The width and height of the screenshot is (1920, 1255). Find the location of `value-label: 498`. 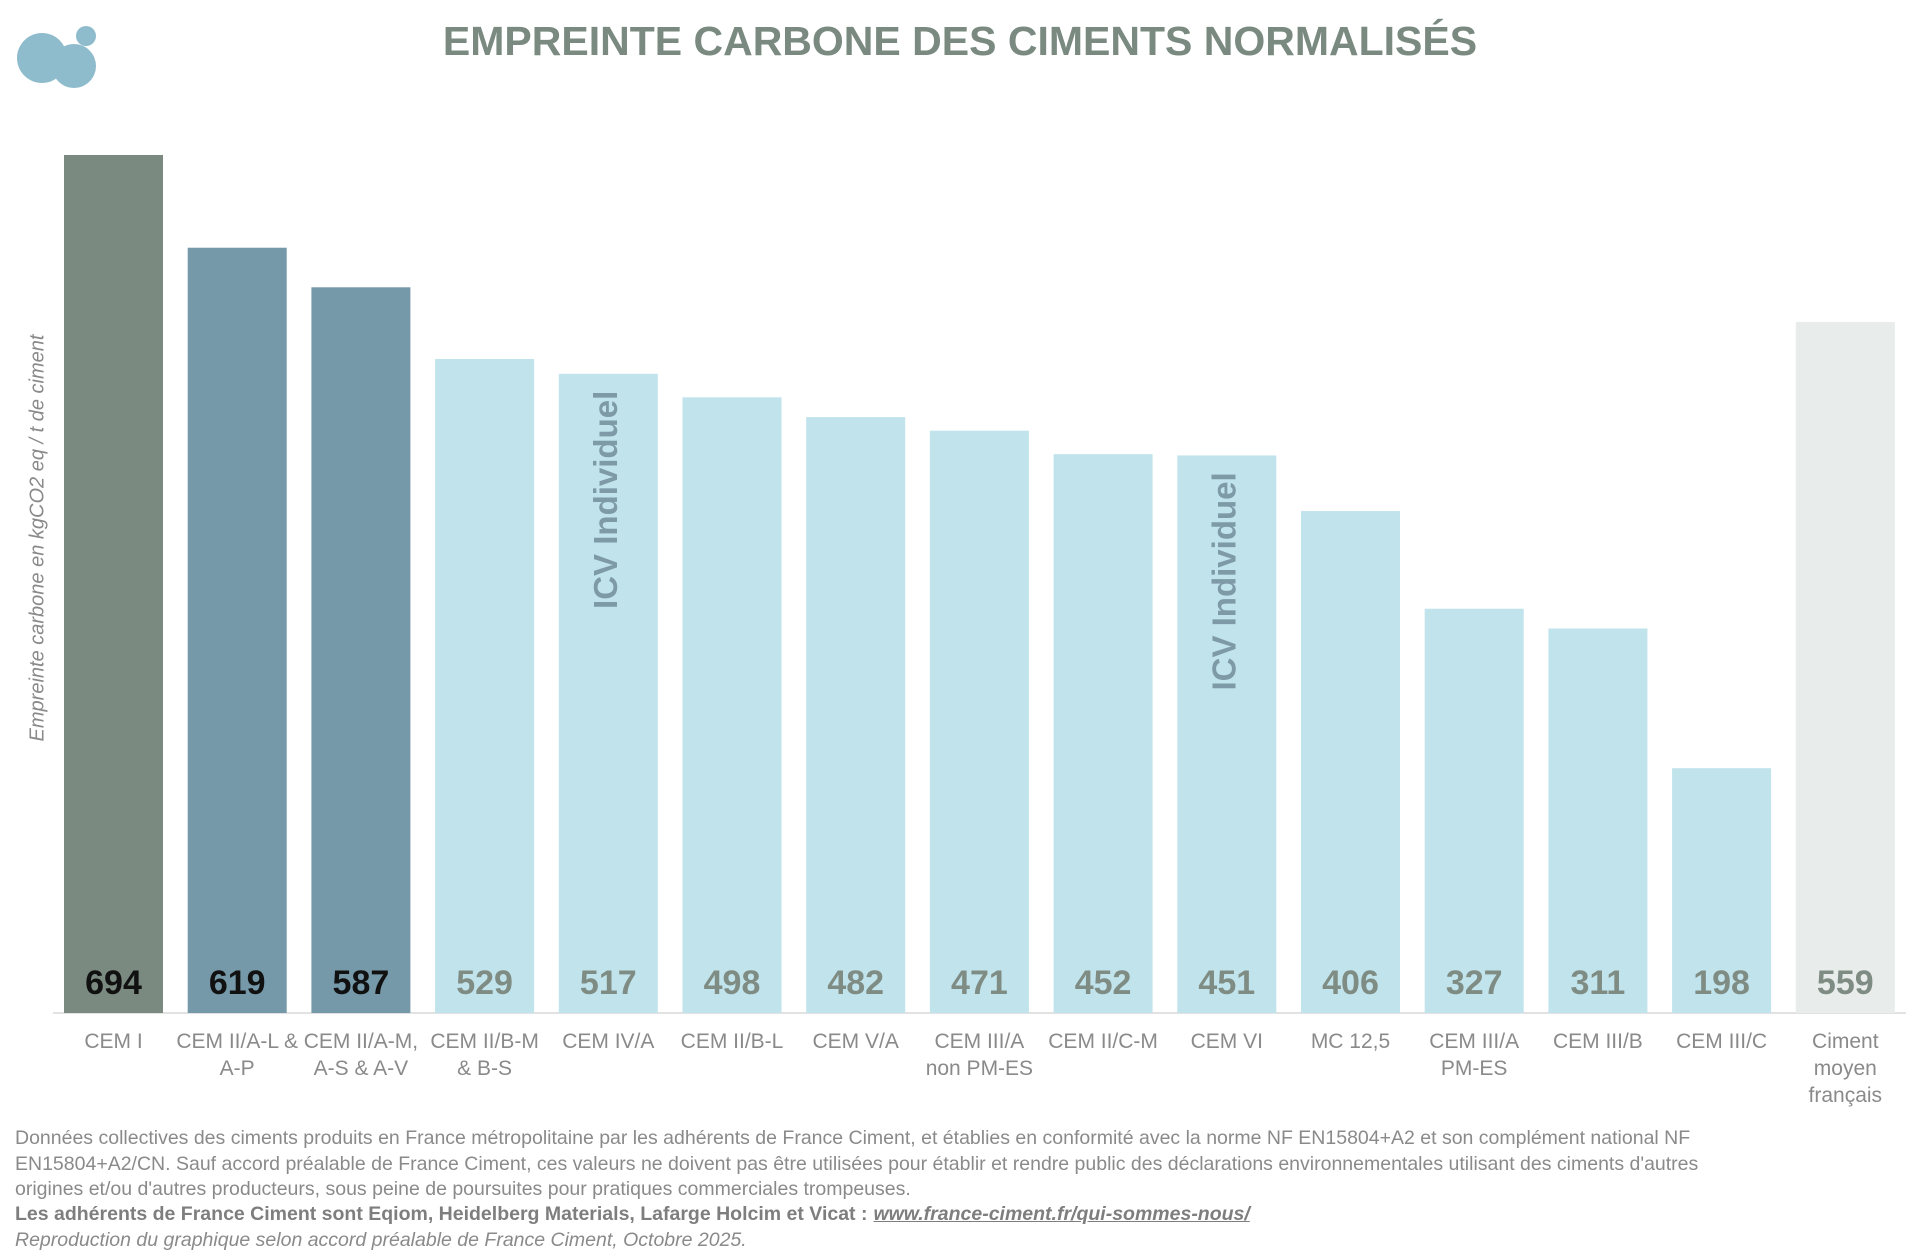

value-label: 498 is located at coordinates (732, 983).